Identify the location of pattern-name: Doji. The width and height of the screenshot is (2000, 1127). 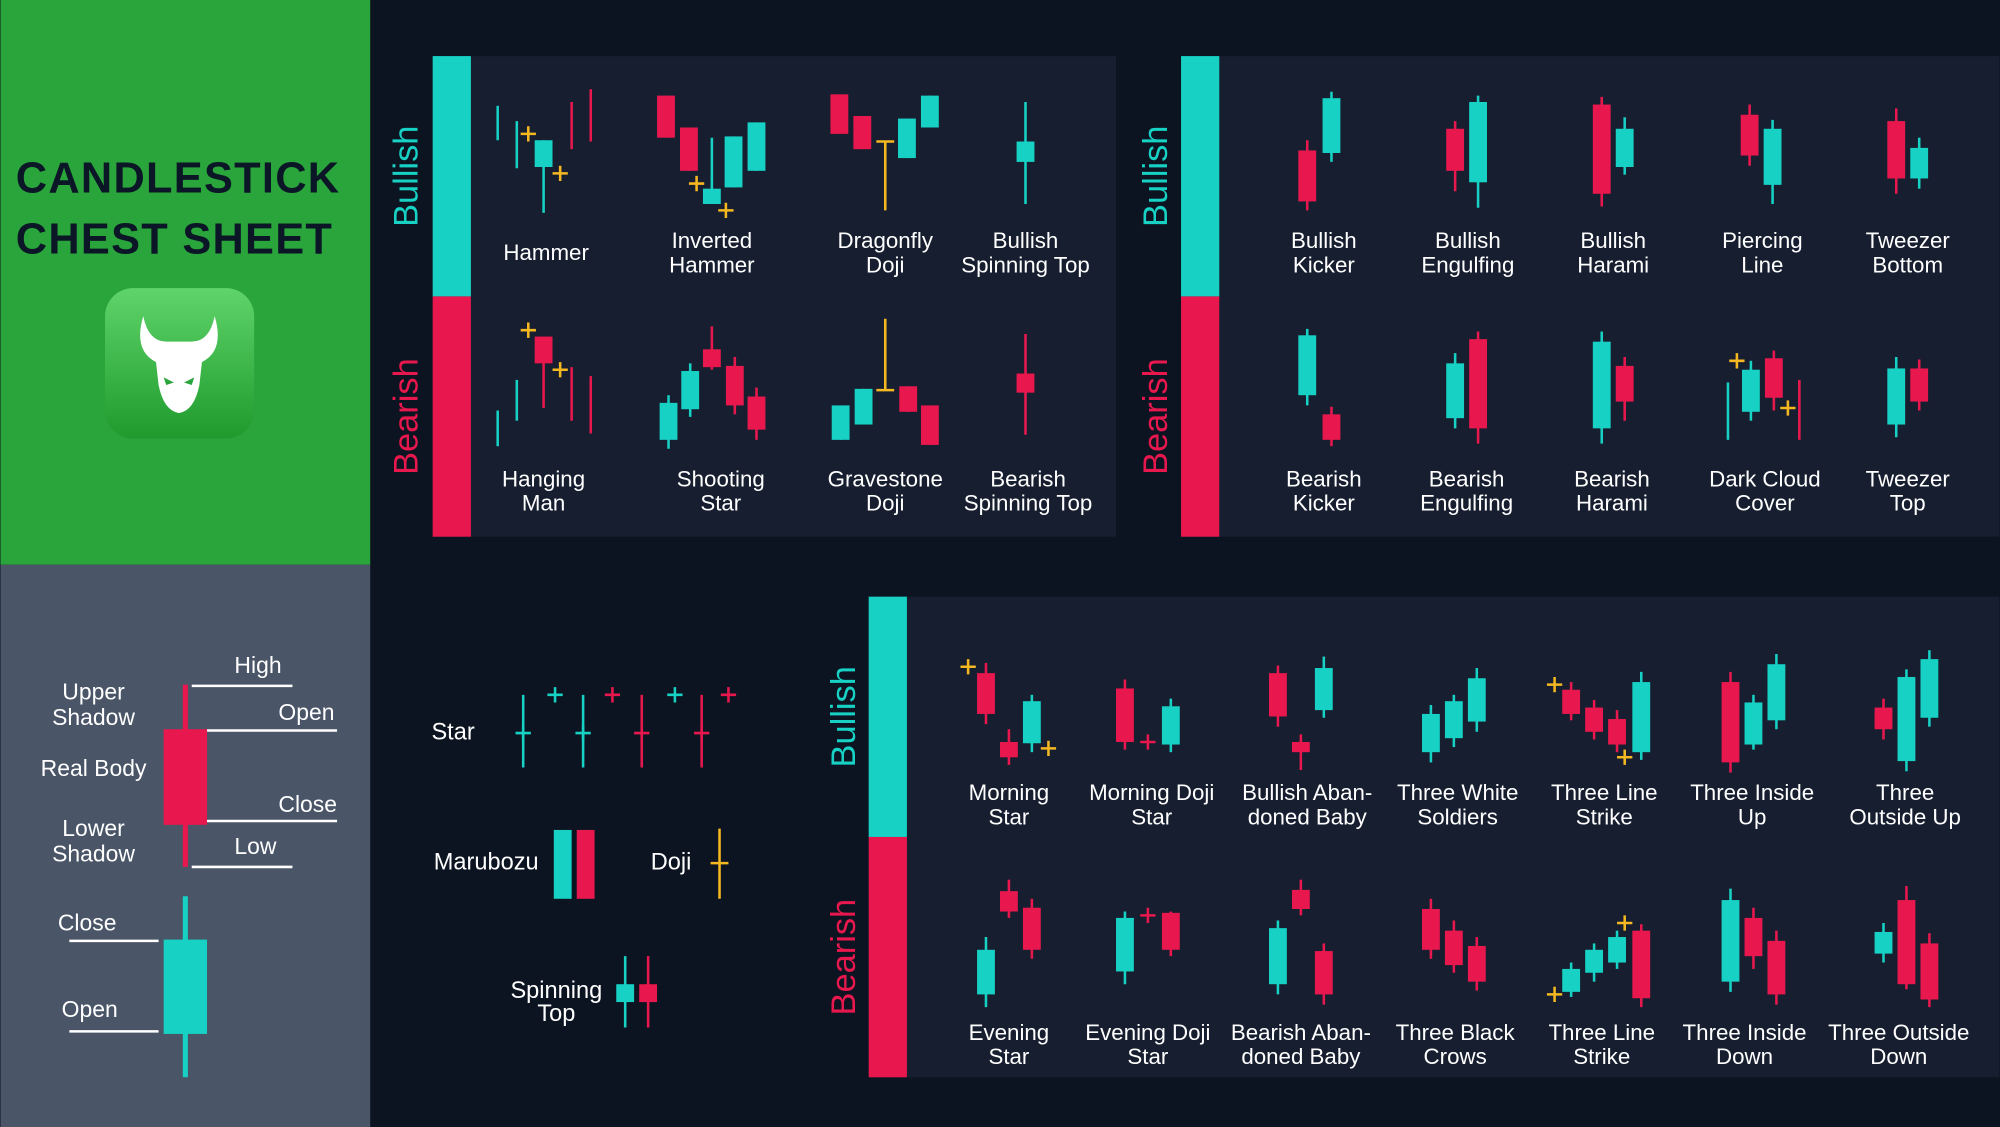
(885, 264).